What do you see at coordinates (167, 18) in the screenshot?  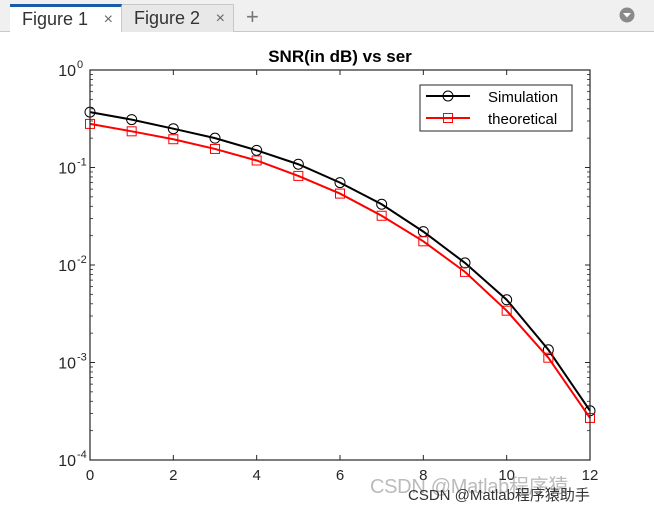 I see `tab-figure-2-label: Figure 2` at bounding box center [167, 18].